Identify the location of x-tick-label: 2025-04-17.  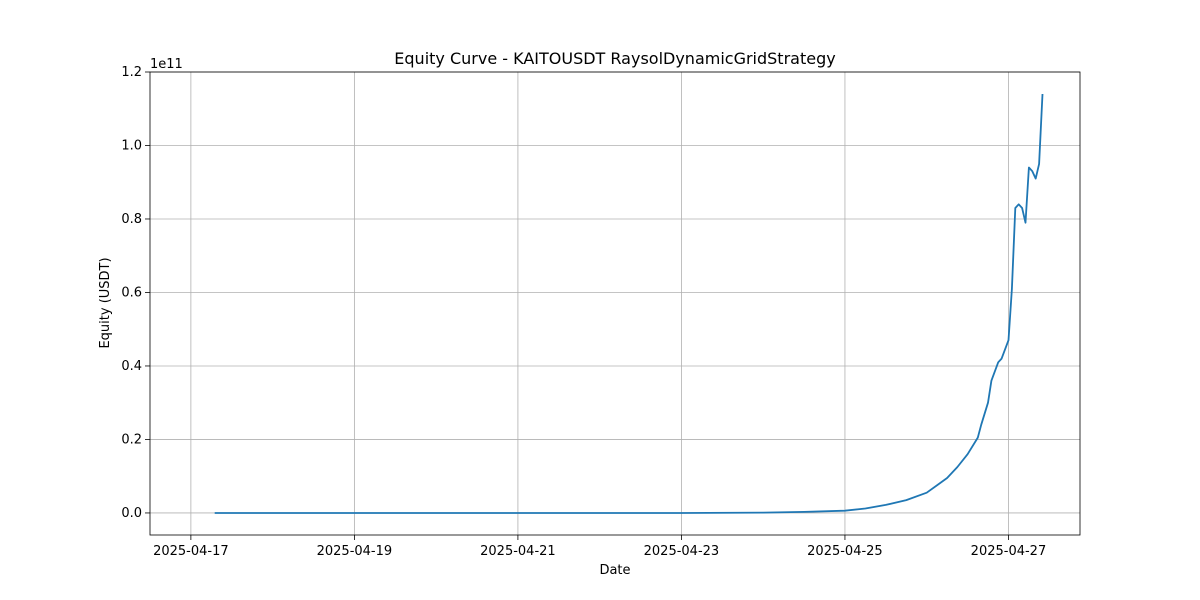
(191, 551).